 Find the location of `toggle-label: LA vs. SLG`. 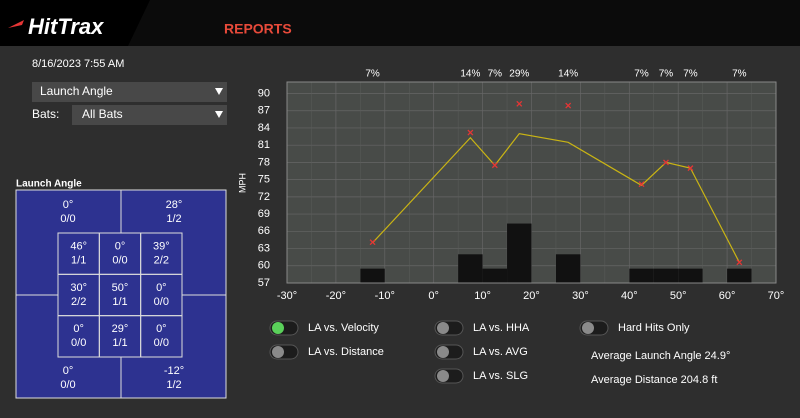

toggle-label: LA vs. SLG is located at coordinates (500, 376).